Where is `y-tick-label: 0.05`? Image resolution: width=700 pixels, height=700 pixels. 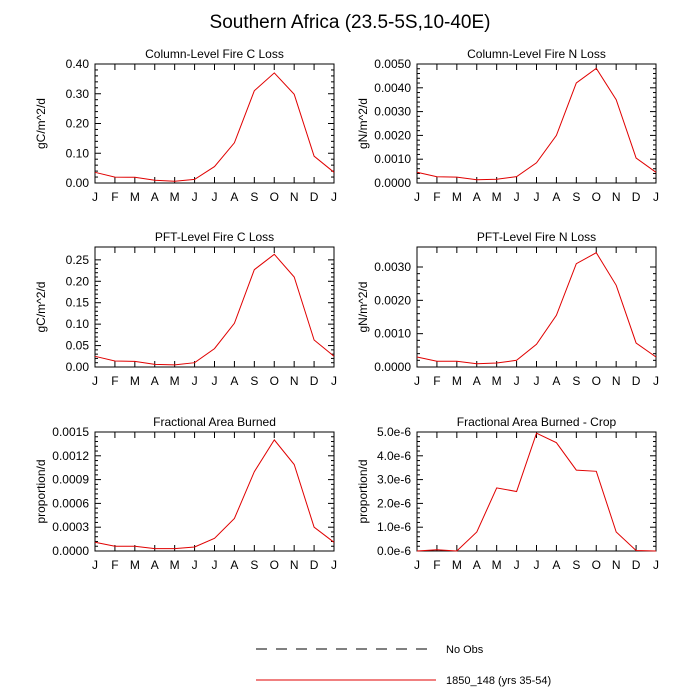
y-tick-label: 0.05 is located at coordinates (78, 346).